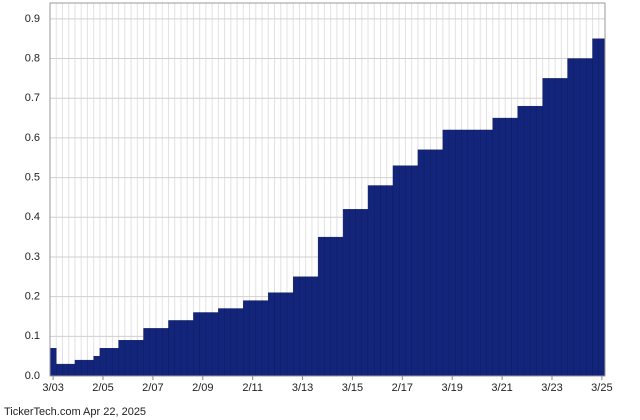 This screenshot has height=420, width=640. Describe the element at coordinates (32, 178) in the screenshot. I see `y-tick-label: 0.5` at that location.